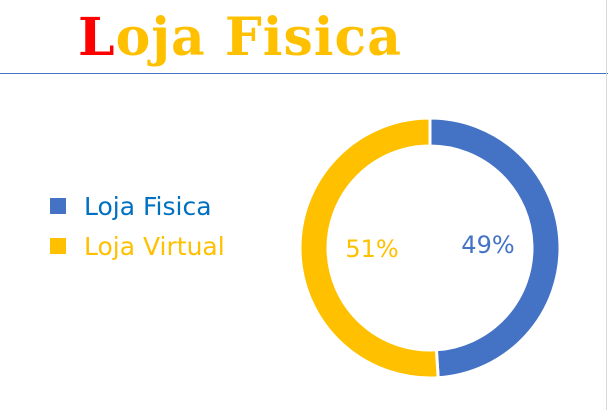  What do you see at coordinates (606, 205) in the screenshot?
I see `right-edge-line` at bounding box center [606, 205].